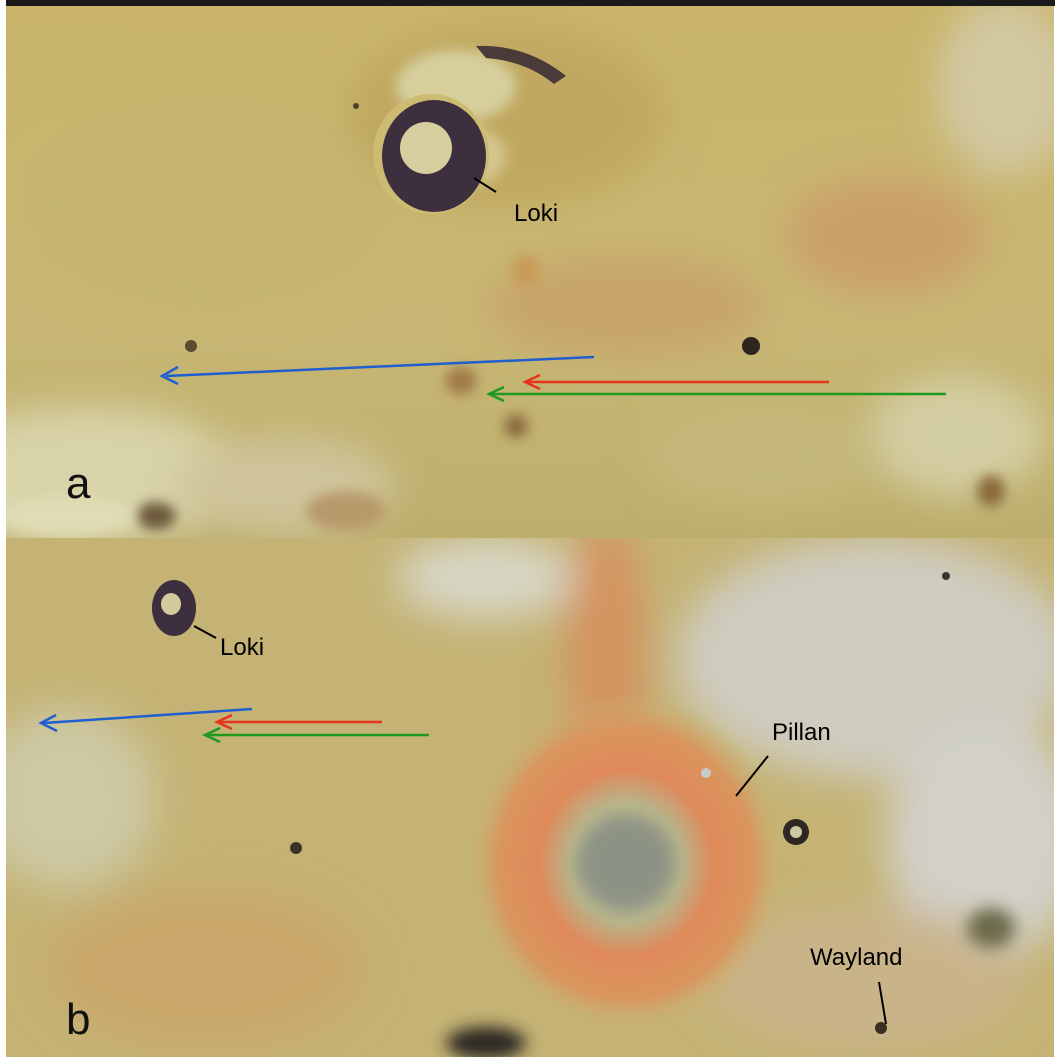 This screenshot has height=1059, width=1055. Describe the element at coordinates (205, 632) in the screenshot. I see `loki-leader-line-b` at that location.